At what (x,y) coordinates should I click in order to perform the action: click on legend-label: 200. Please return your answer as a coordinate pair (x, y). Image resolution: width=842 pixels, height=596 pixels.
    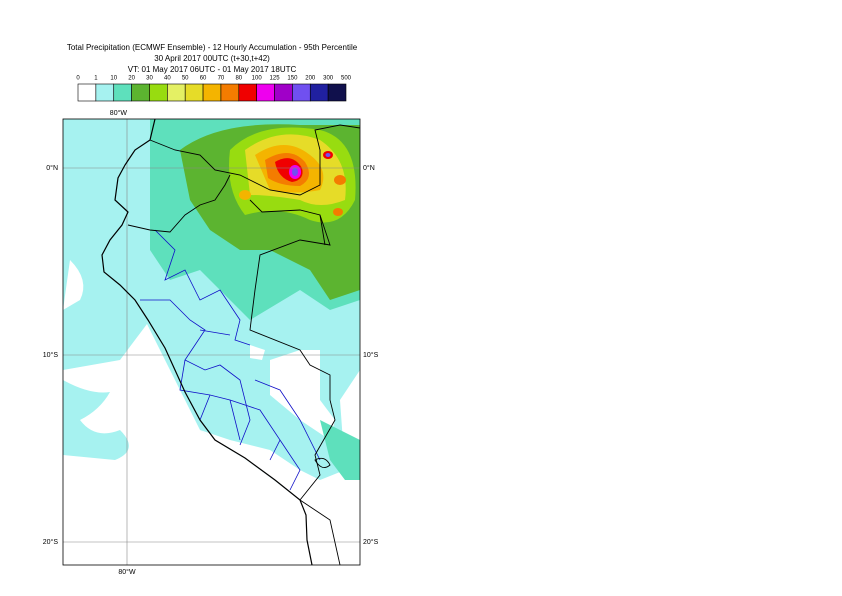
    Looking at the image, I should click on (310, 79).